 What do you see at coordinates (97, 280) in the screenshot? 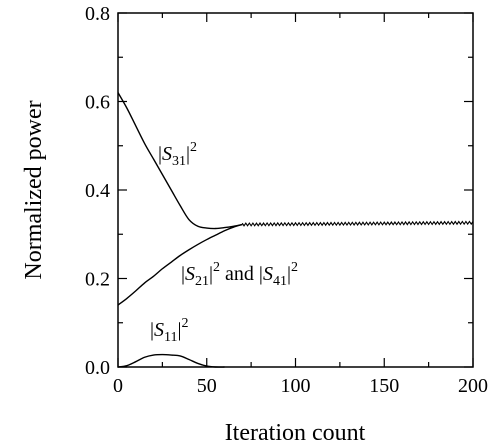
I see `y-tick-label: 0.2` at bounding box center [97, 280].